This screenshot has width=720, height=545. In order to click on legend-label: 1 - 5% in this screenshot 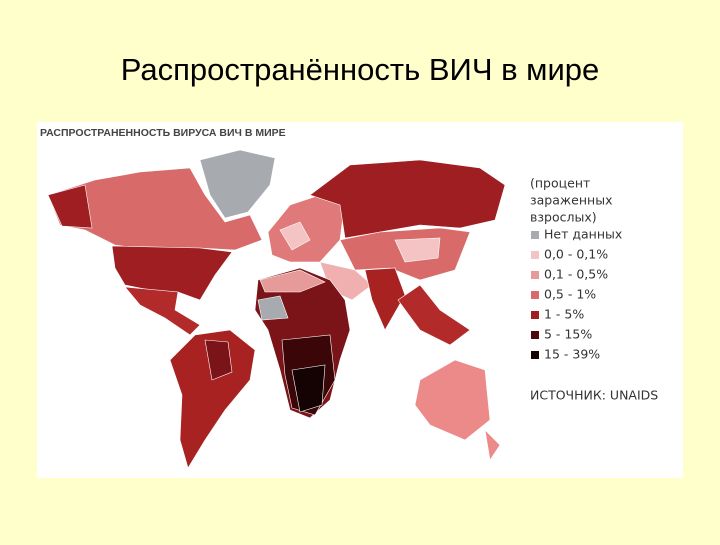, I will do `click(564, 314)`.